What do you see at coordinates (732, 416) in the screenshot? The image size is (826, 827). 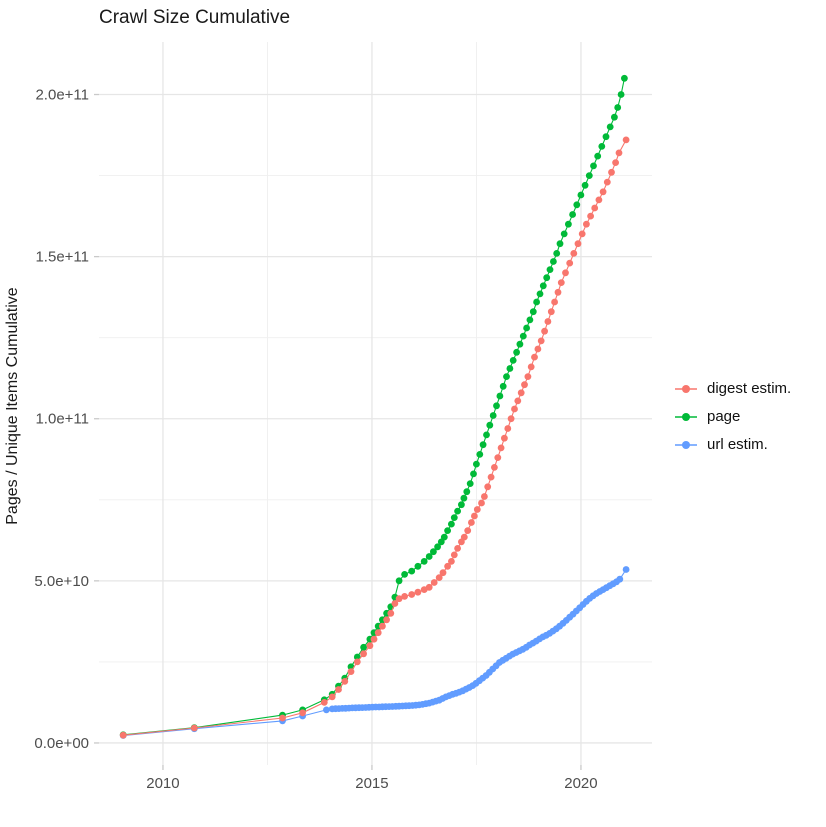 I see `legend-item-page: page` at bounding box center [732, 416].